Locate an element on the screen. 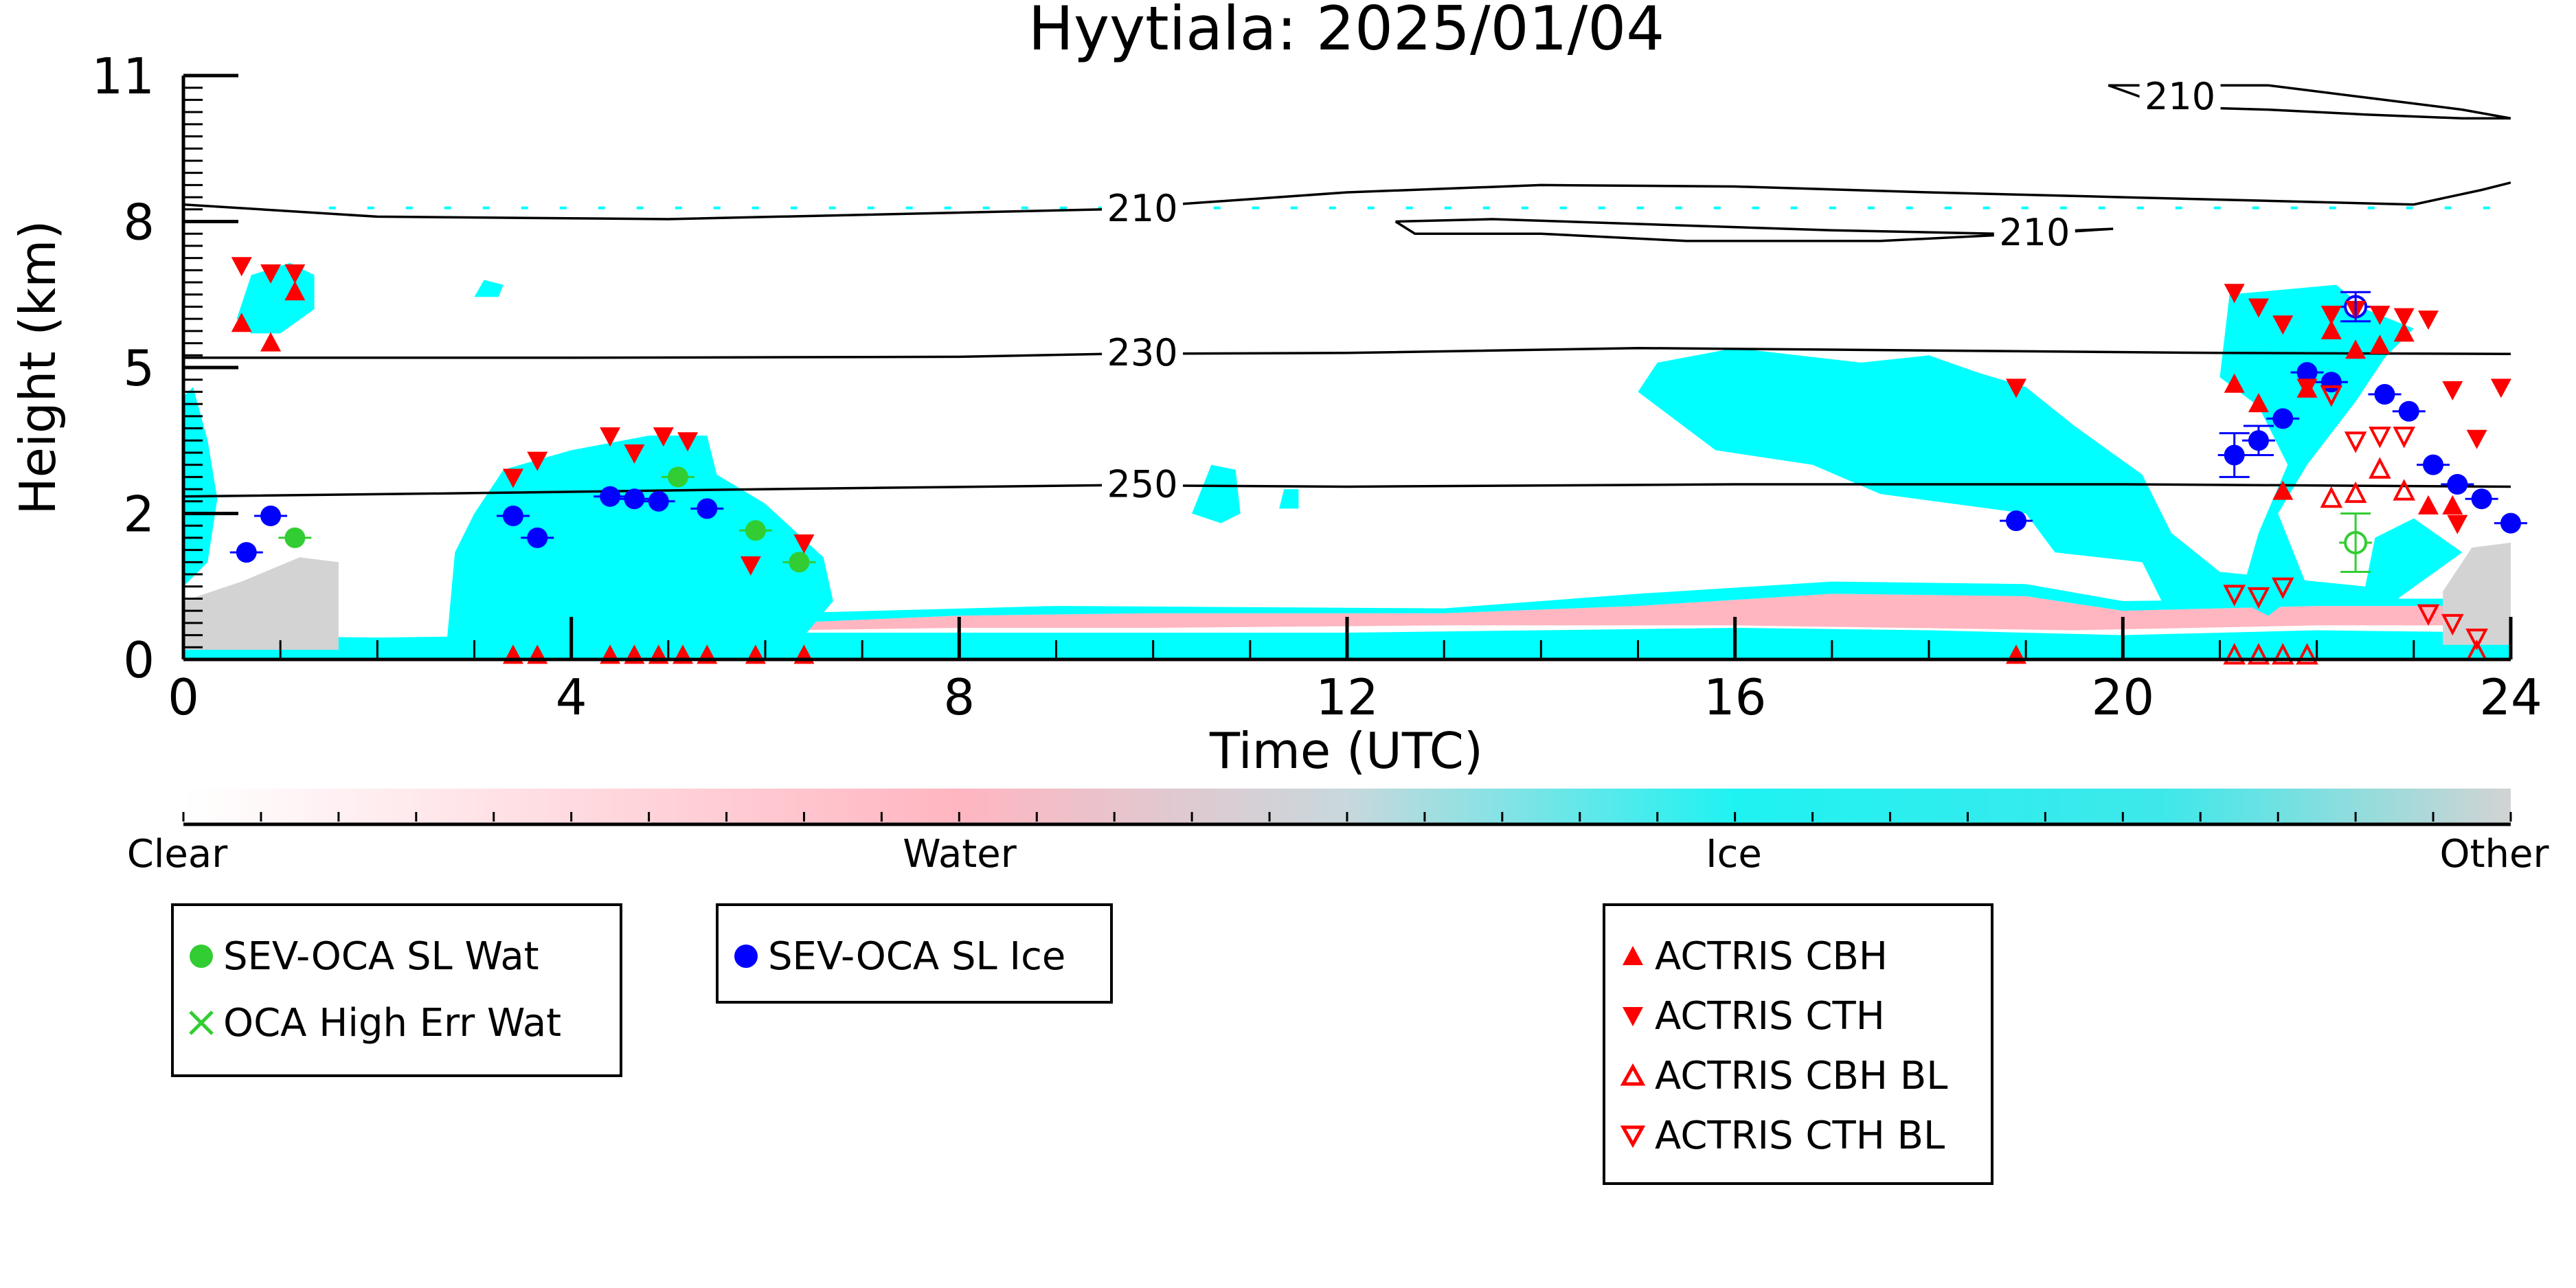  legend-label: SEV-OCA SL Wat is located at coordinates (381, 956).